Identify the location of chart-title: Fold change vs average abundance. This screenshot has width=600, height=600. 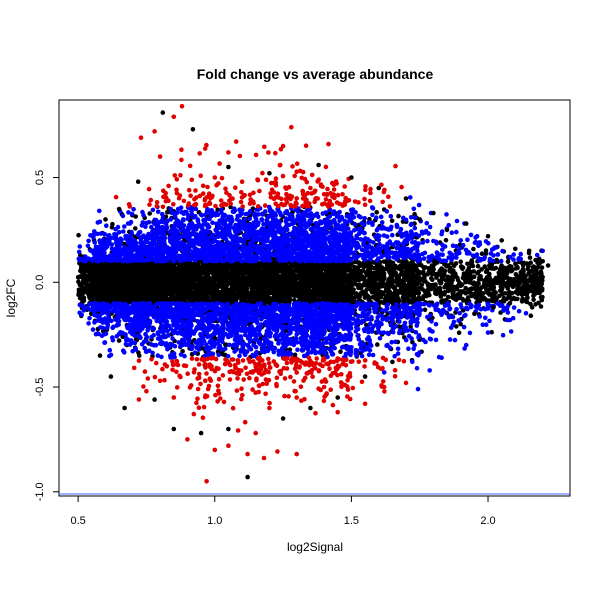
(315, 74).